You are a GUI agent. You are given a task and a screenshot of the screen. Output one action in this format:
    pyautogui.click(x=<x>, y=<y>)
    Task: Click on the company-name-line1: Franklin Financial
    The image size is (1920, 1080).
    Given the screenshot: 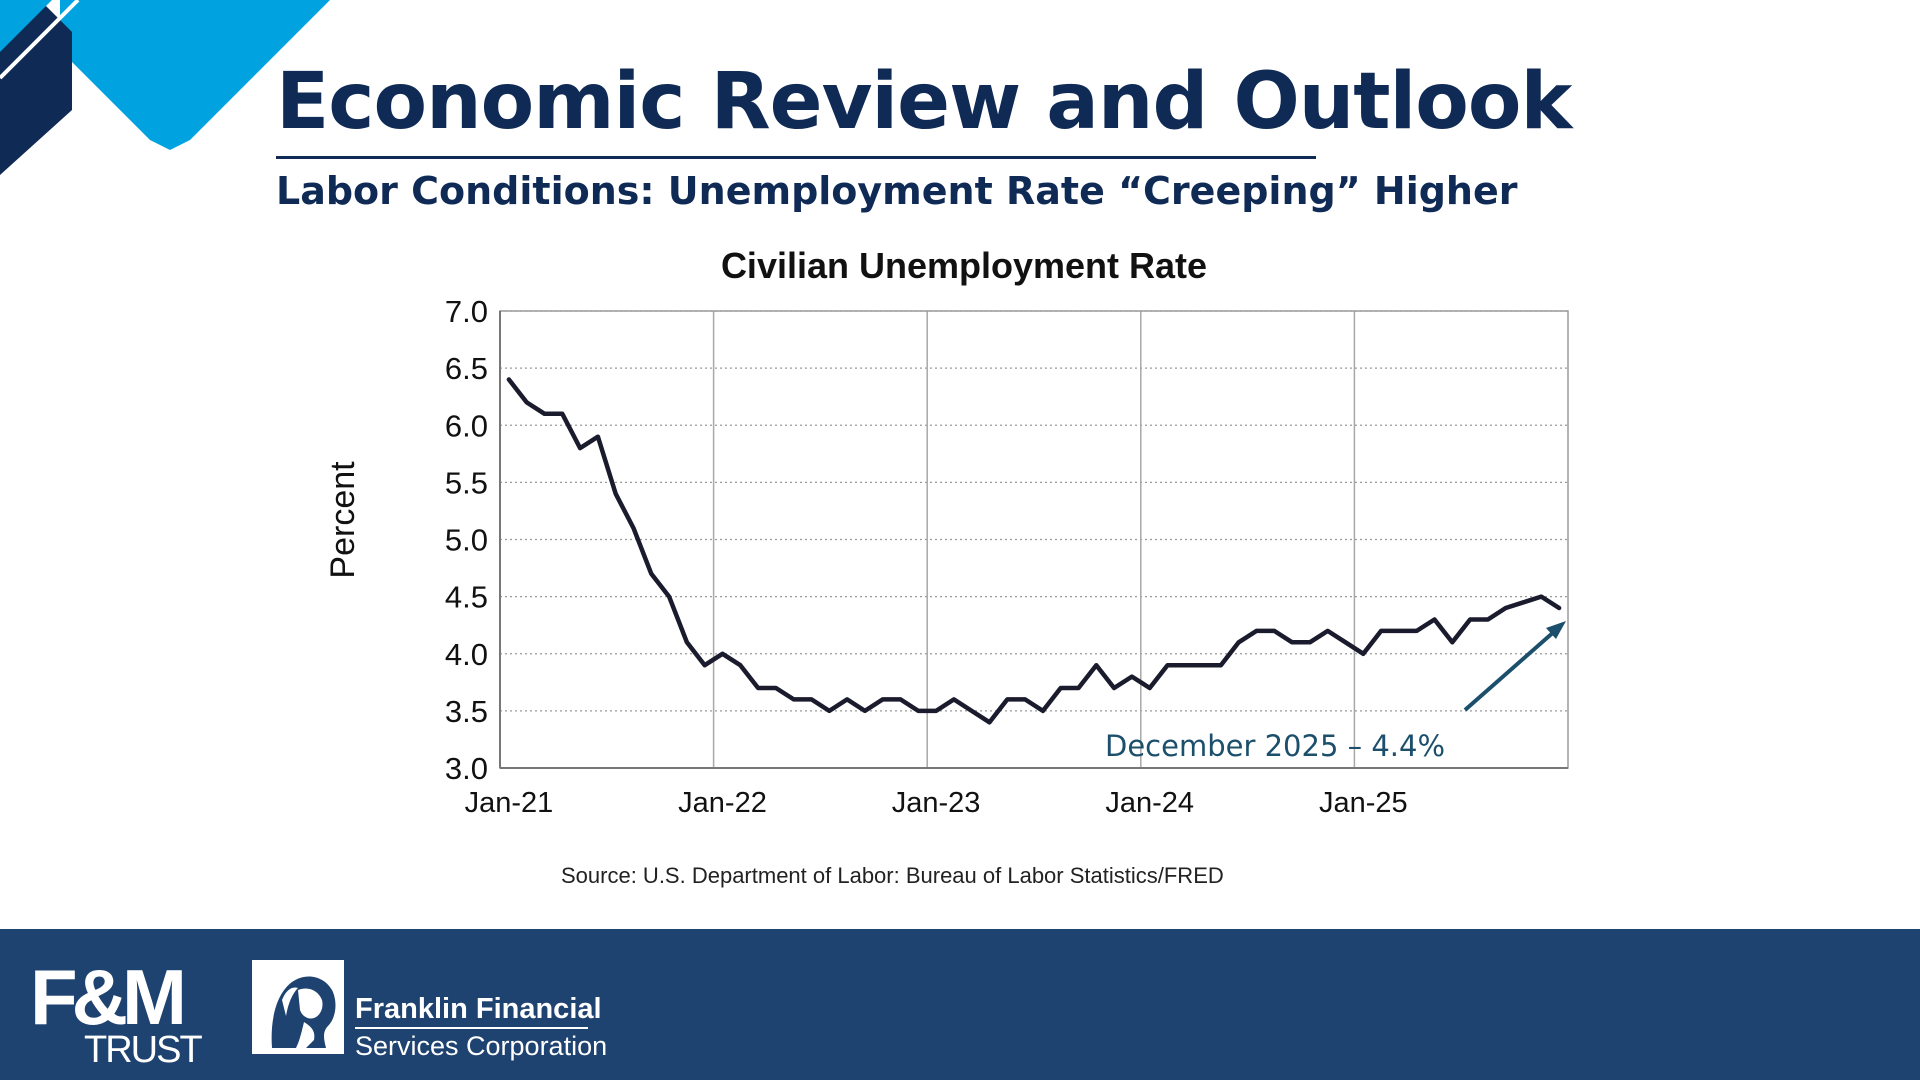 What is the action you would take?
    pyautogui.click(x=478, y=1009)
    